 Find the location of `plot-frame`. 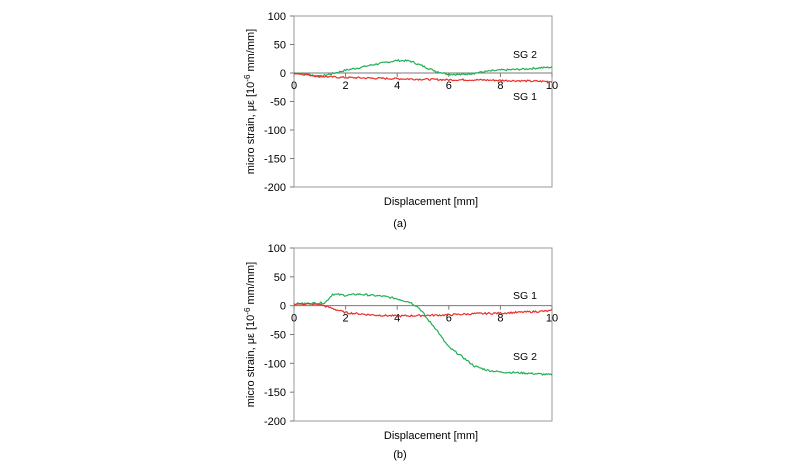

plot-frame is located at coordinates (423, 334).